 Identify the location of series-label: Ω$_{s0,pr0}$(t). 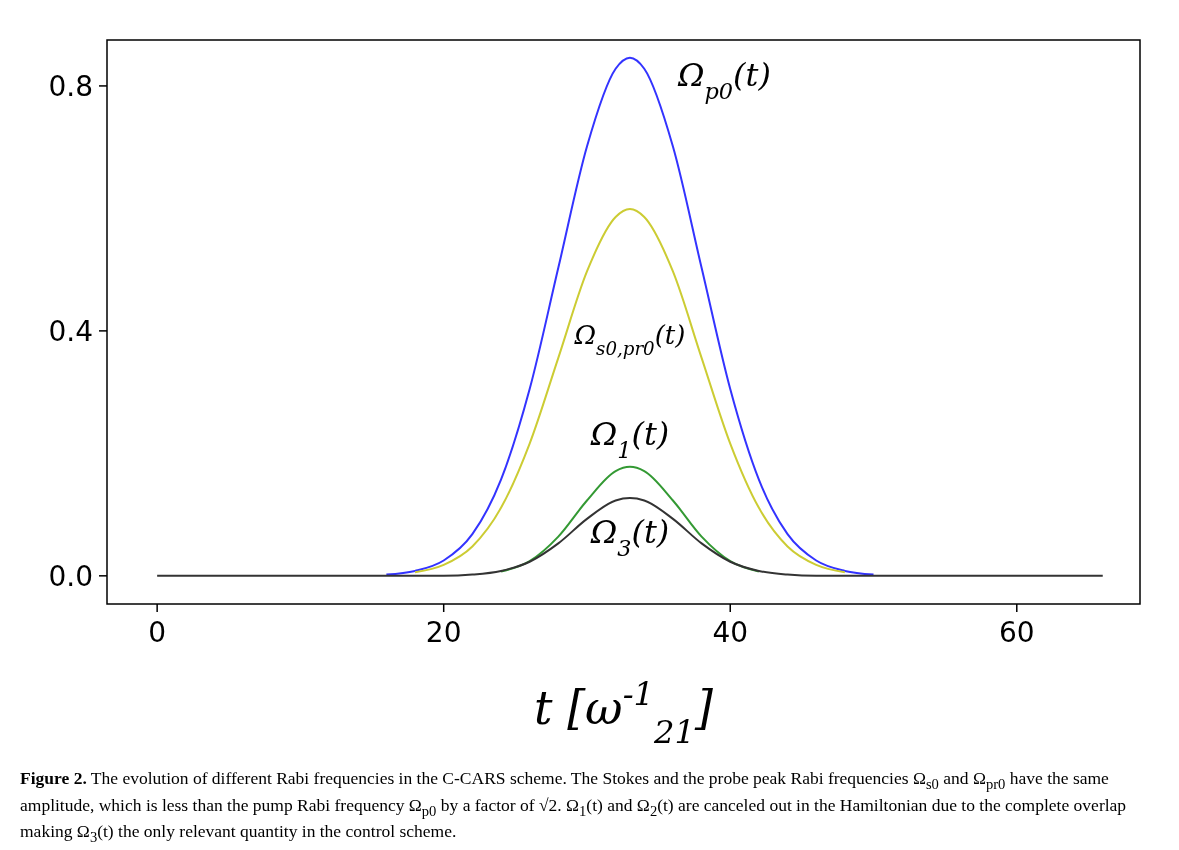
(629, 339).